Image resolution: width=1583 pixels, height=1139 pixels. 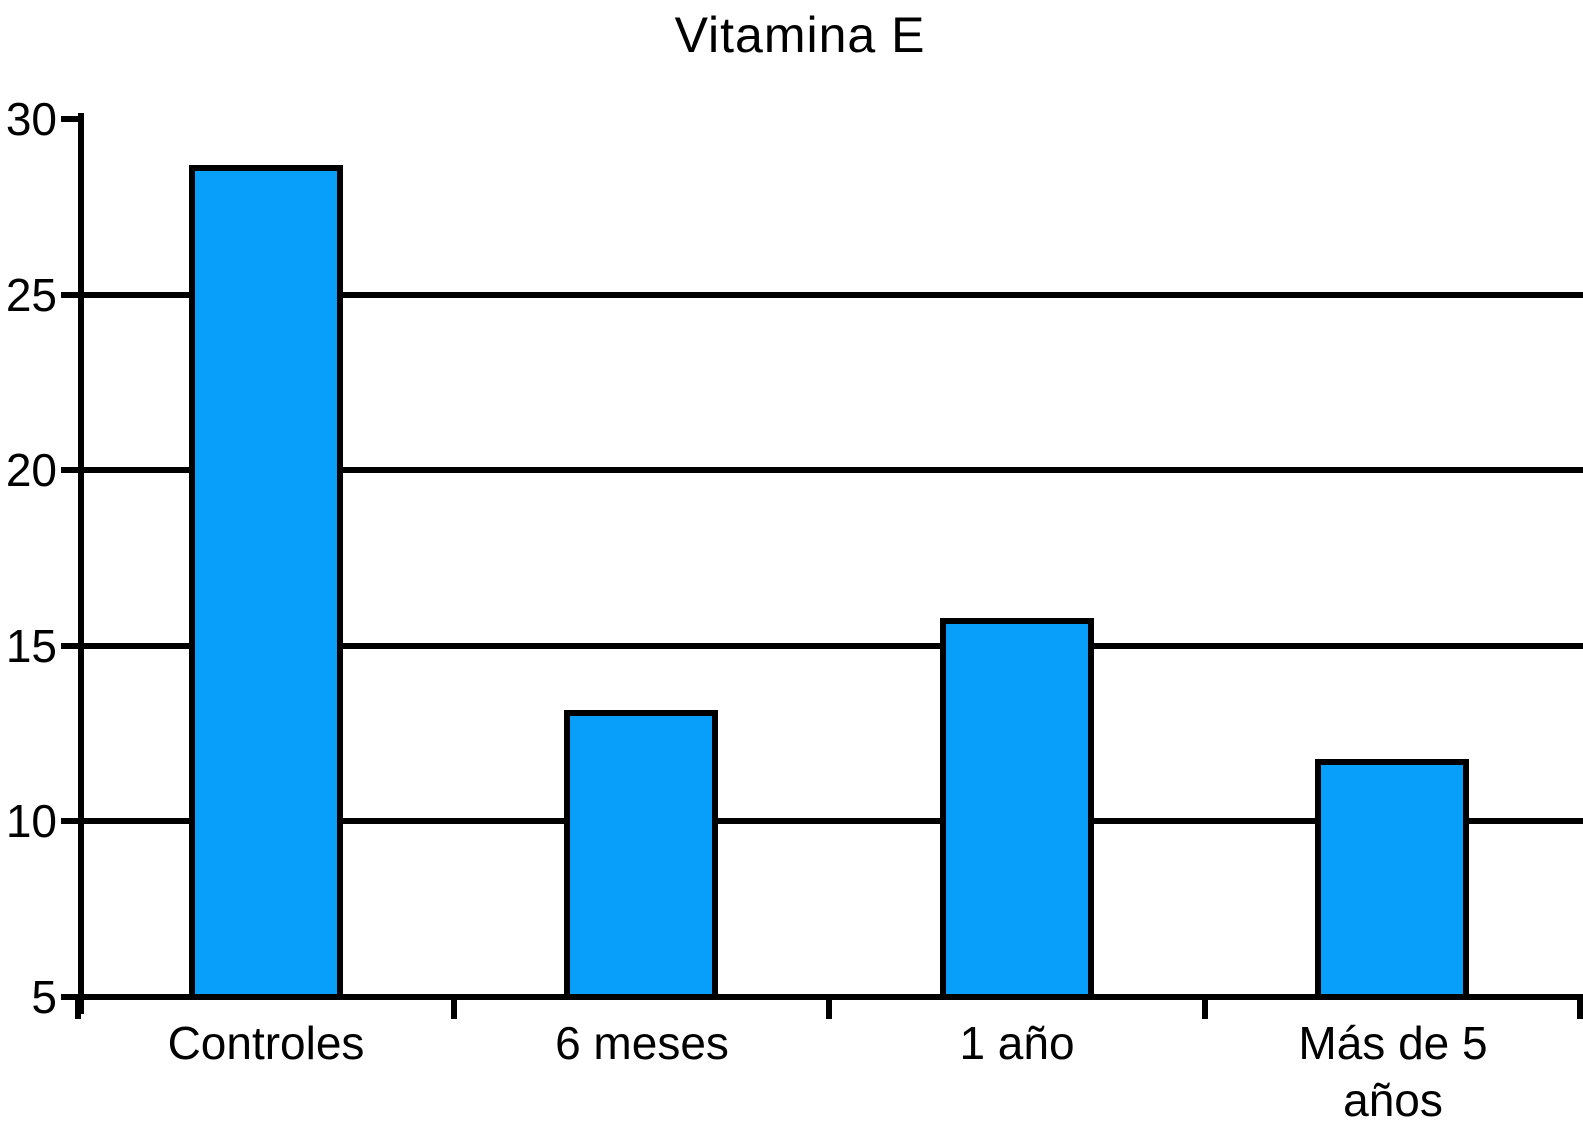 What do you see at coordinates (641, 855) in the screenshot?
I see `bar-6-meses` at bounding box center [641, 855].